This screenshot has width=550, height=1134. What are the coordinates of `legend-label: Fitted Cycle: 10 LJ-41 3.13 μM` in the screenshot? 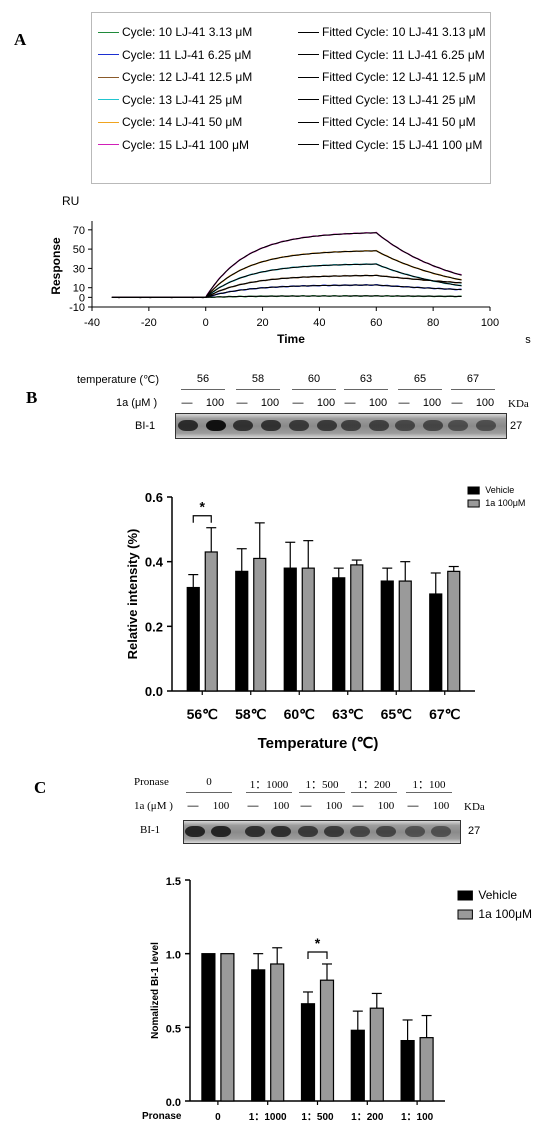 It's located at (404, 32).